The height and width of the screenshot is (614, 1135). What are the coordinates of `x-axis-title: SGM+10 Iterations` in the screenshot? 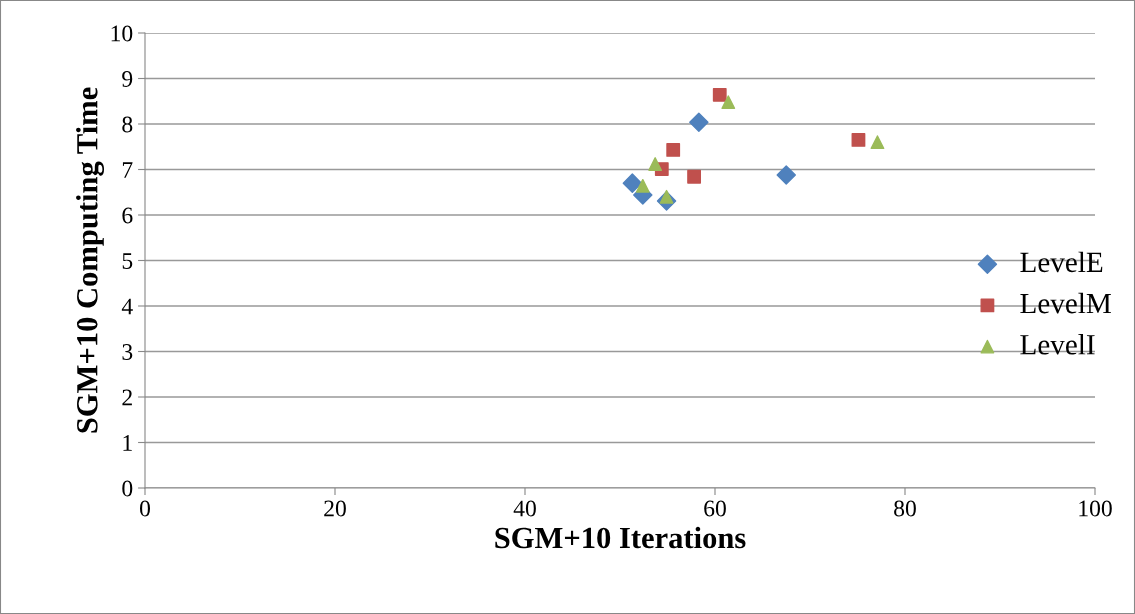 It's located at (620, 537).